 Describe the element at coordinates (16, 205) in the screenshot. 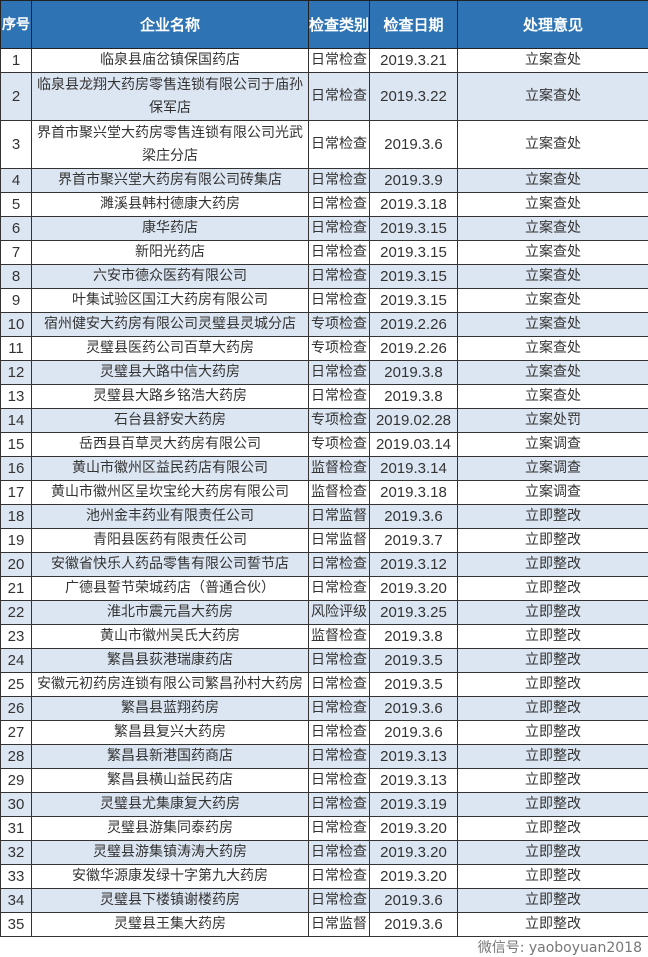

I see `cell-no: 5` at that location.